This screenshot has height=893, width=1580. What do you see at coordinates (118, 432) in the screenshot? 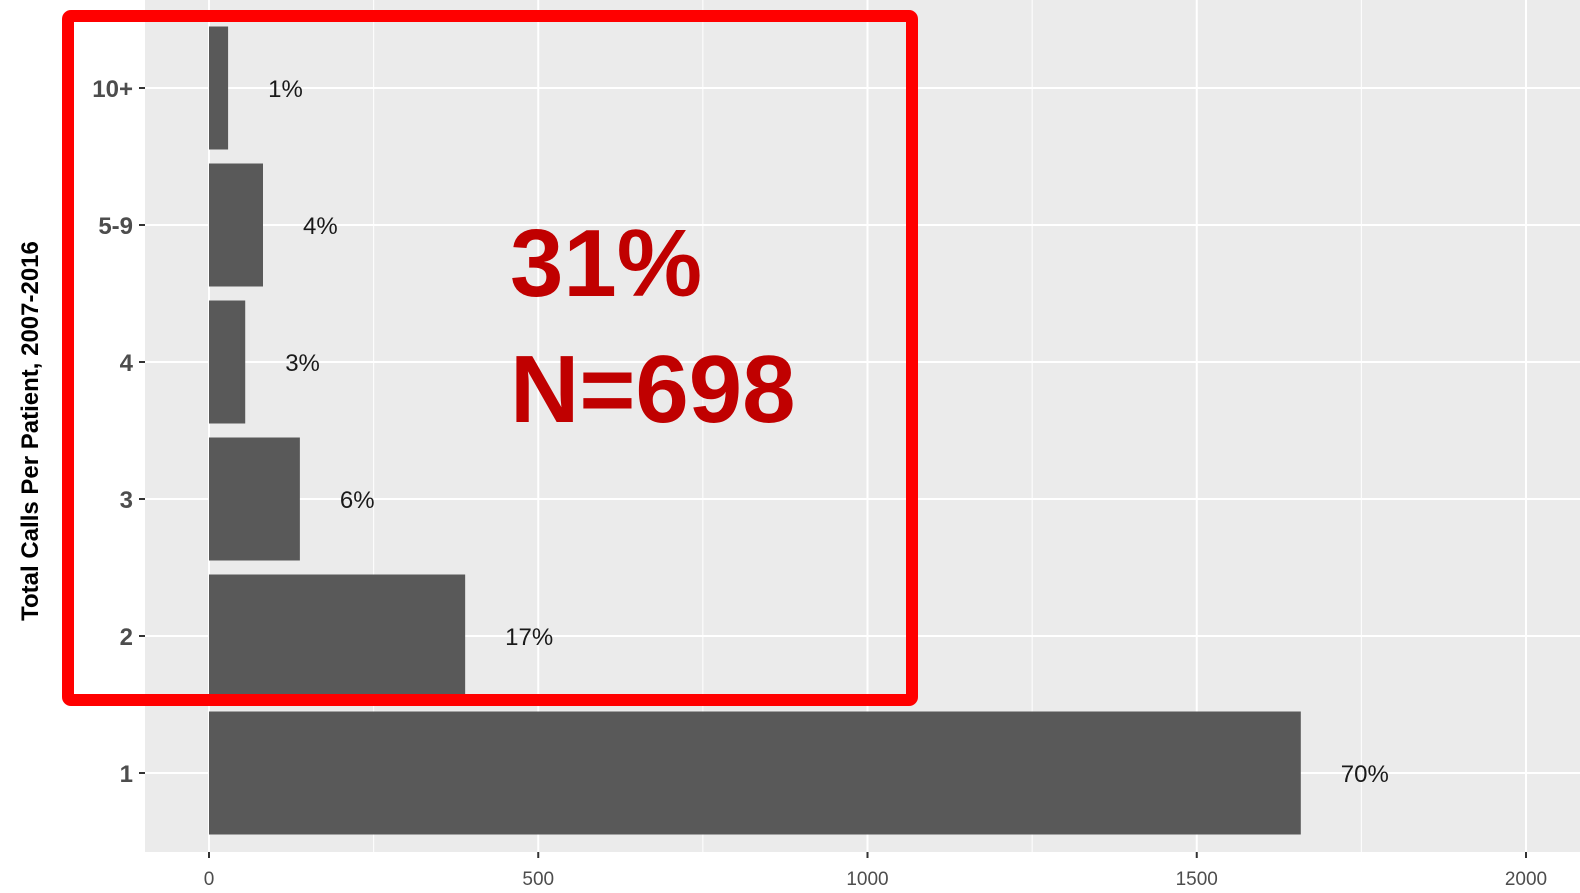
I see `y-axis: 1 2 3 4 5-9 10+` at bounding box center [118, 432].